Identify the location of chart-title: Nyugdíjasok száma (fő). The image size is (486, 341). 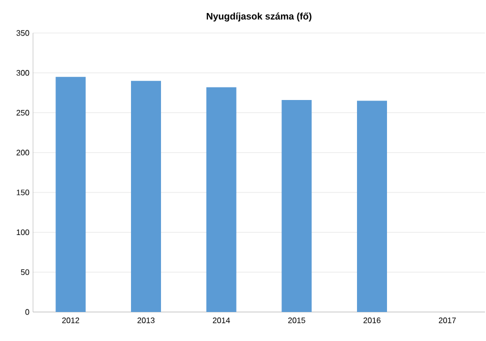
(259, 17).